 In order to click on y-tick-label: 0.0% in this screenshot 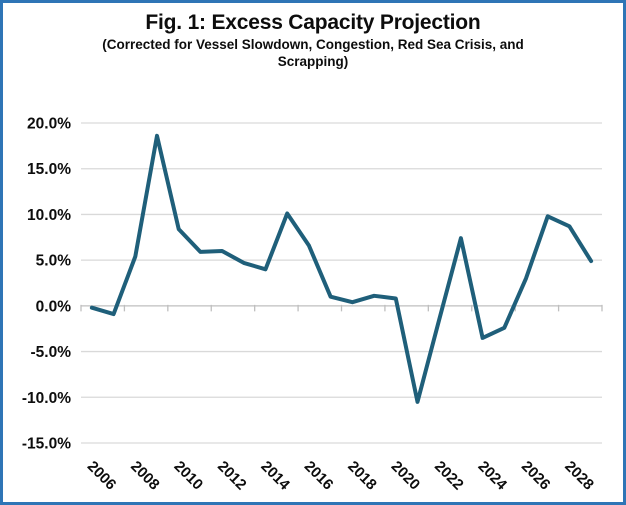, I will do `click(54, 306)`.